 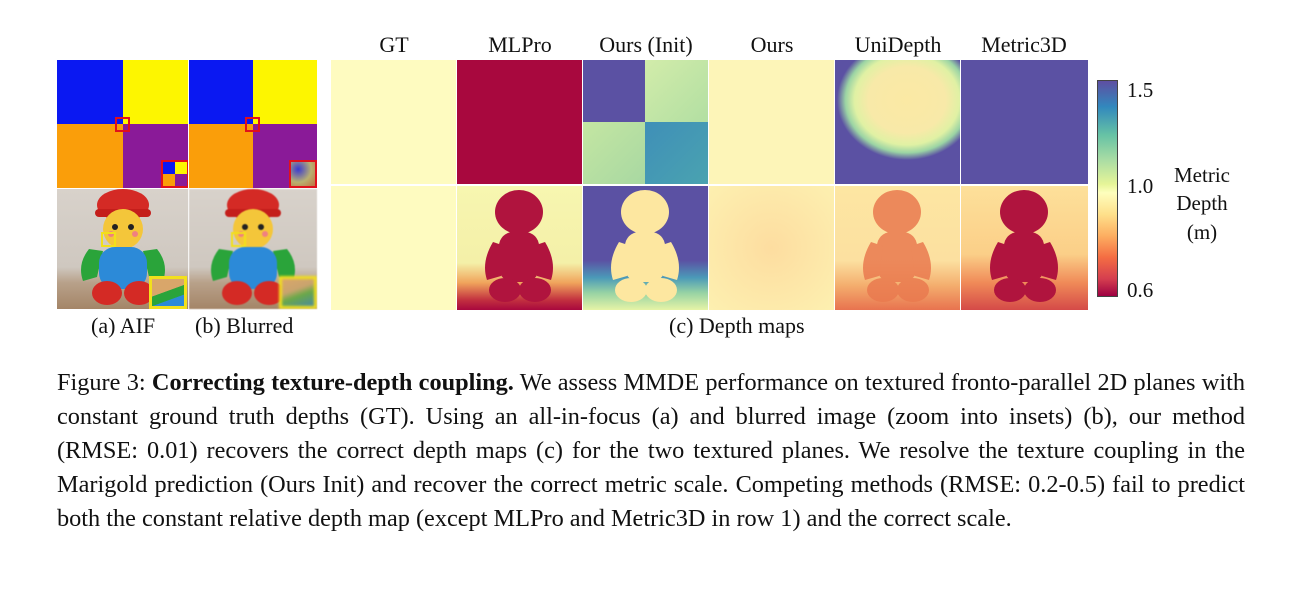 I want to click on depth-ours-row1, so click(x=771, y=122).